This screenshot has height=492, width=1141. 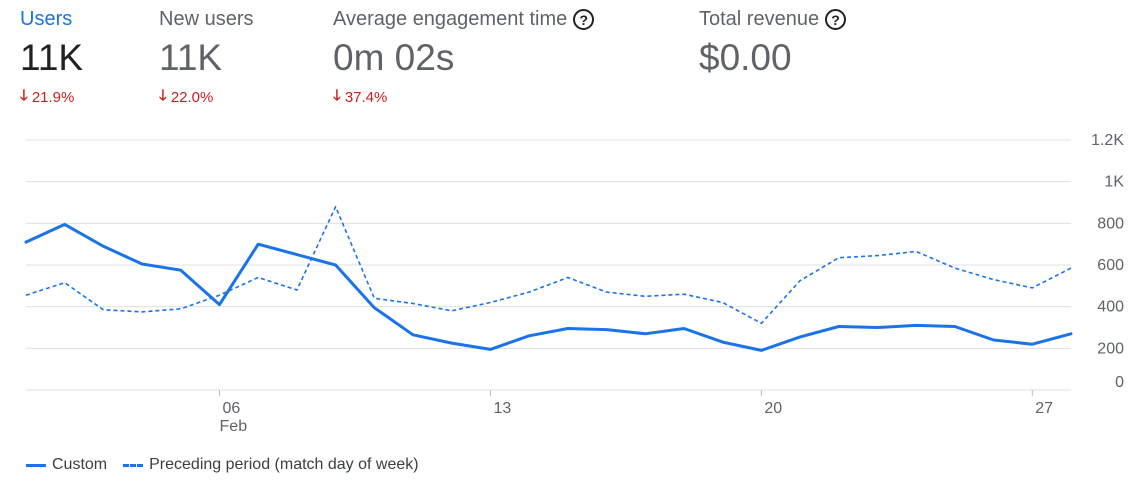 I want to click on metric-delta-value: 21.9%, so click(x=53, y=97).